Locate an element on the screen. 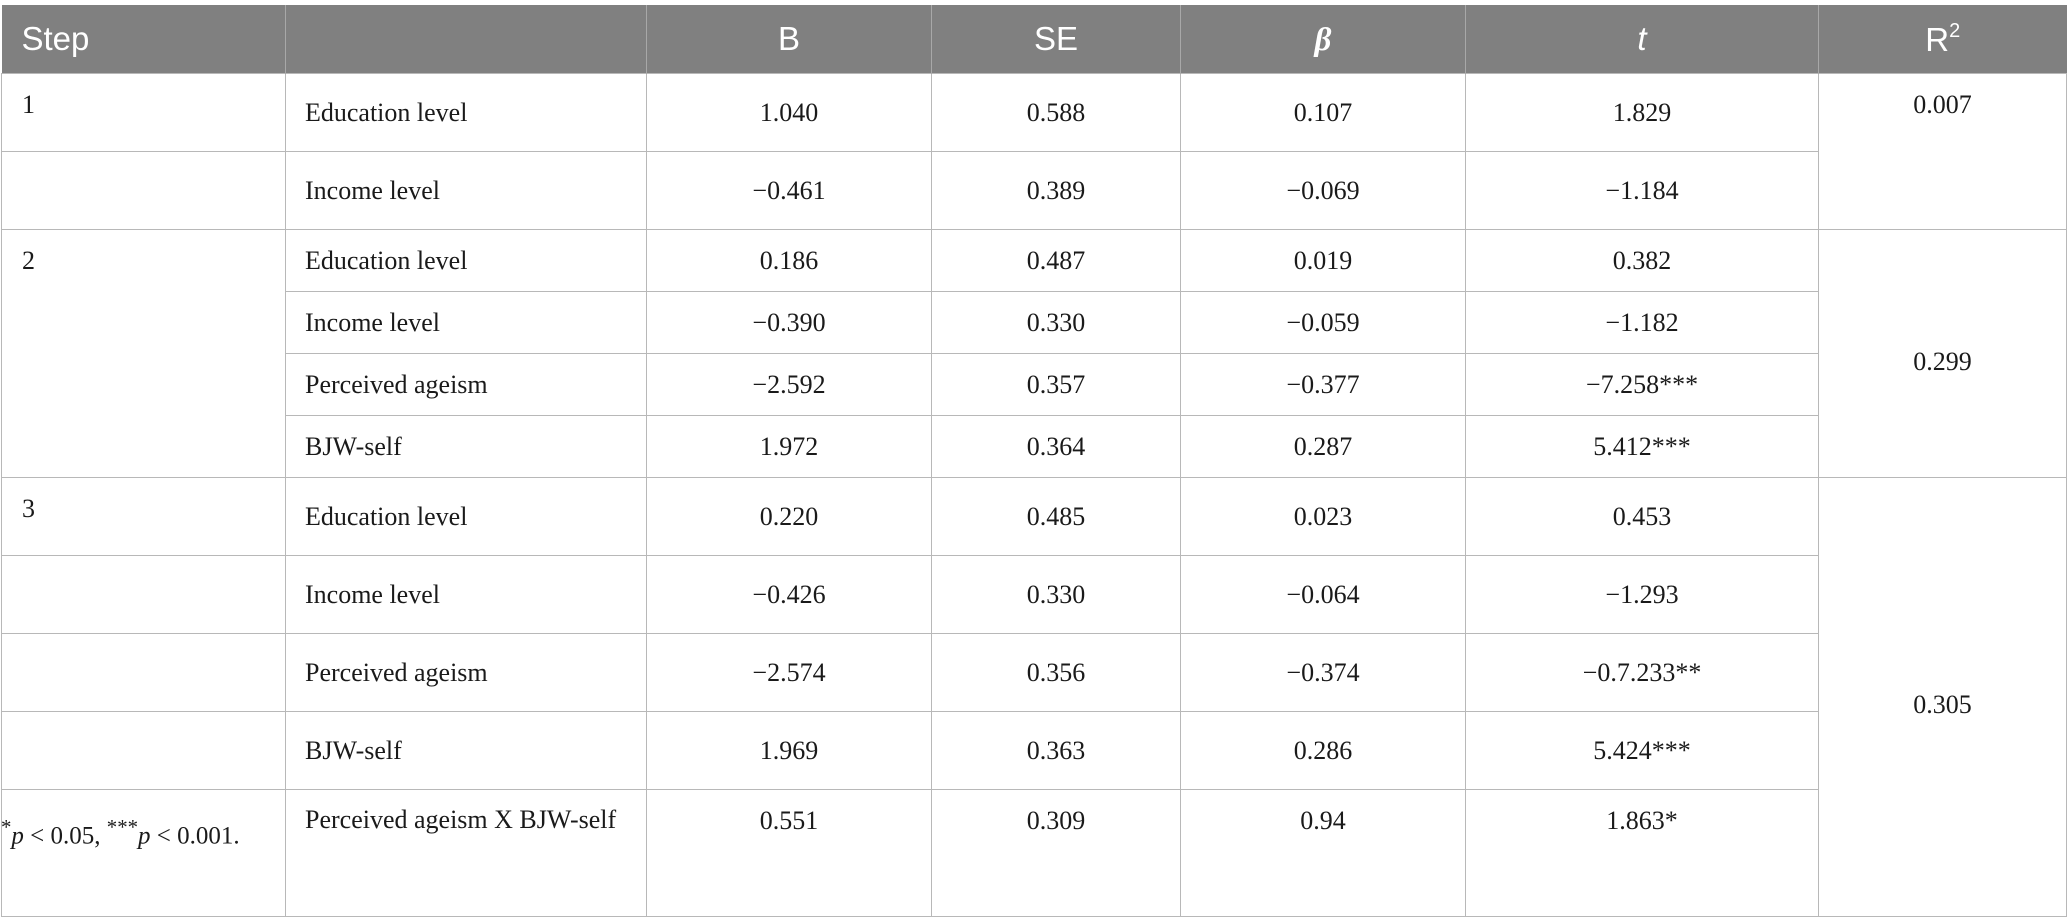 This screenshot has width=2067, height=917. b-cell: 1.969 is located at coordinates (789, 750).